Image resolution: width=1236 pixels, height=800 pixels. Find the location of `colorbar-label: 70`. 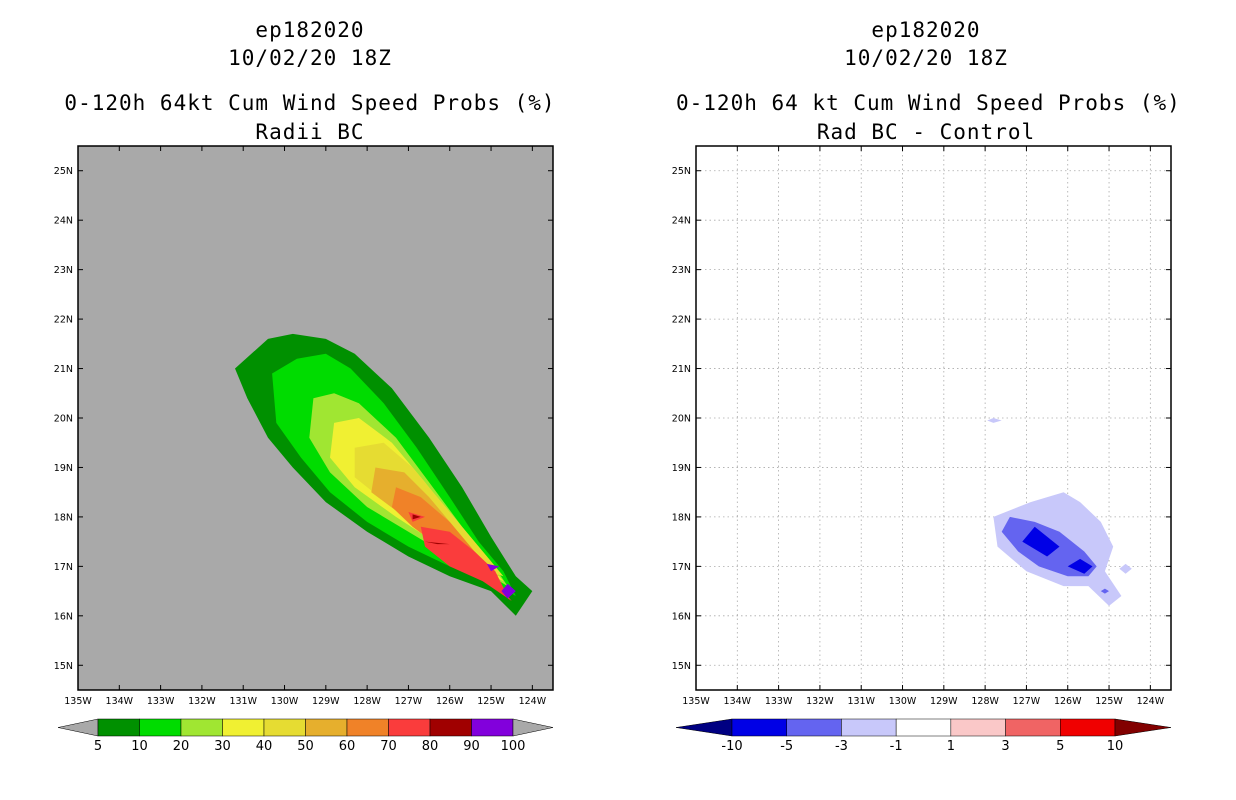

colorbar-label: 70 is located at coordinates (388, 746).